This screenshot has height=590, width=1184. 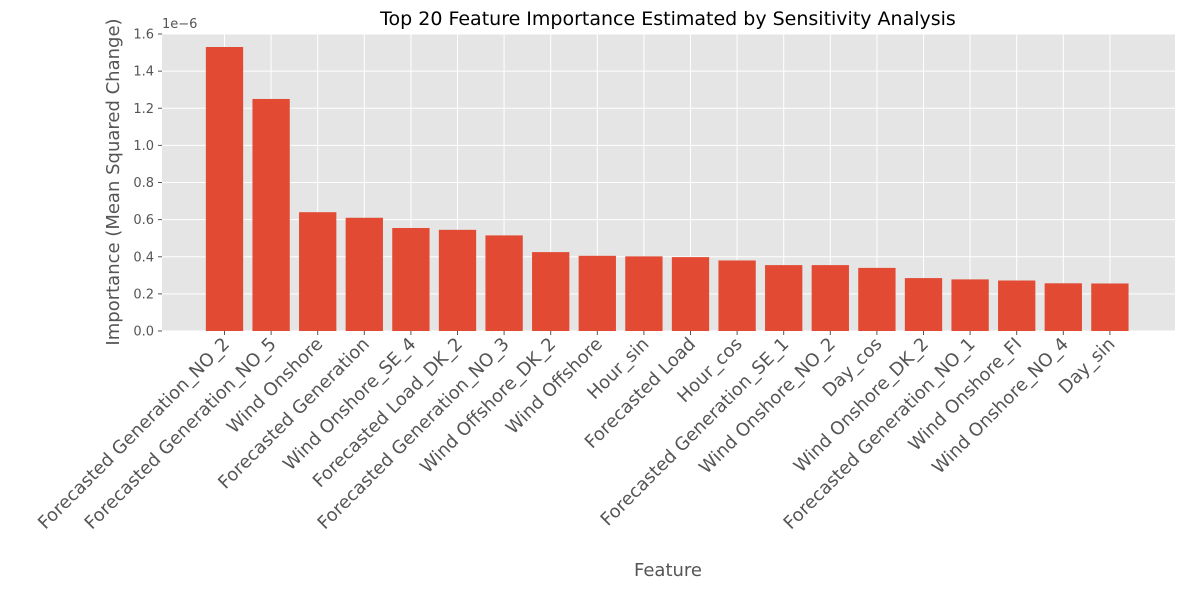 What do you see at coordinates (143, 146) in the screenshot?
I see `y-tick-label: 1.0` at bounding box center [143, 146].